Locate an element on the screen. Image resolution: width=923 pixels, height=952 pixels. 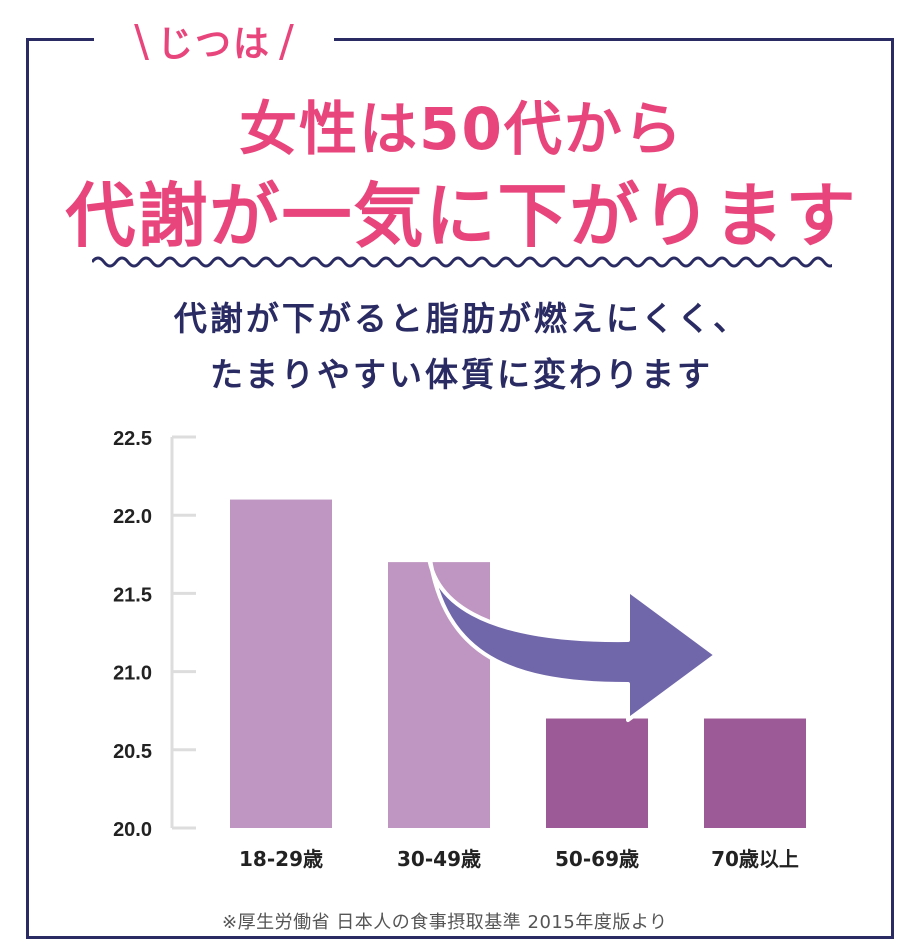
trend-arrow-icon is located at coordinates (572, 632).